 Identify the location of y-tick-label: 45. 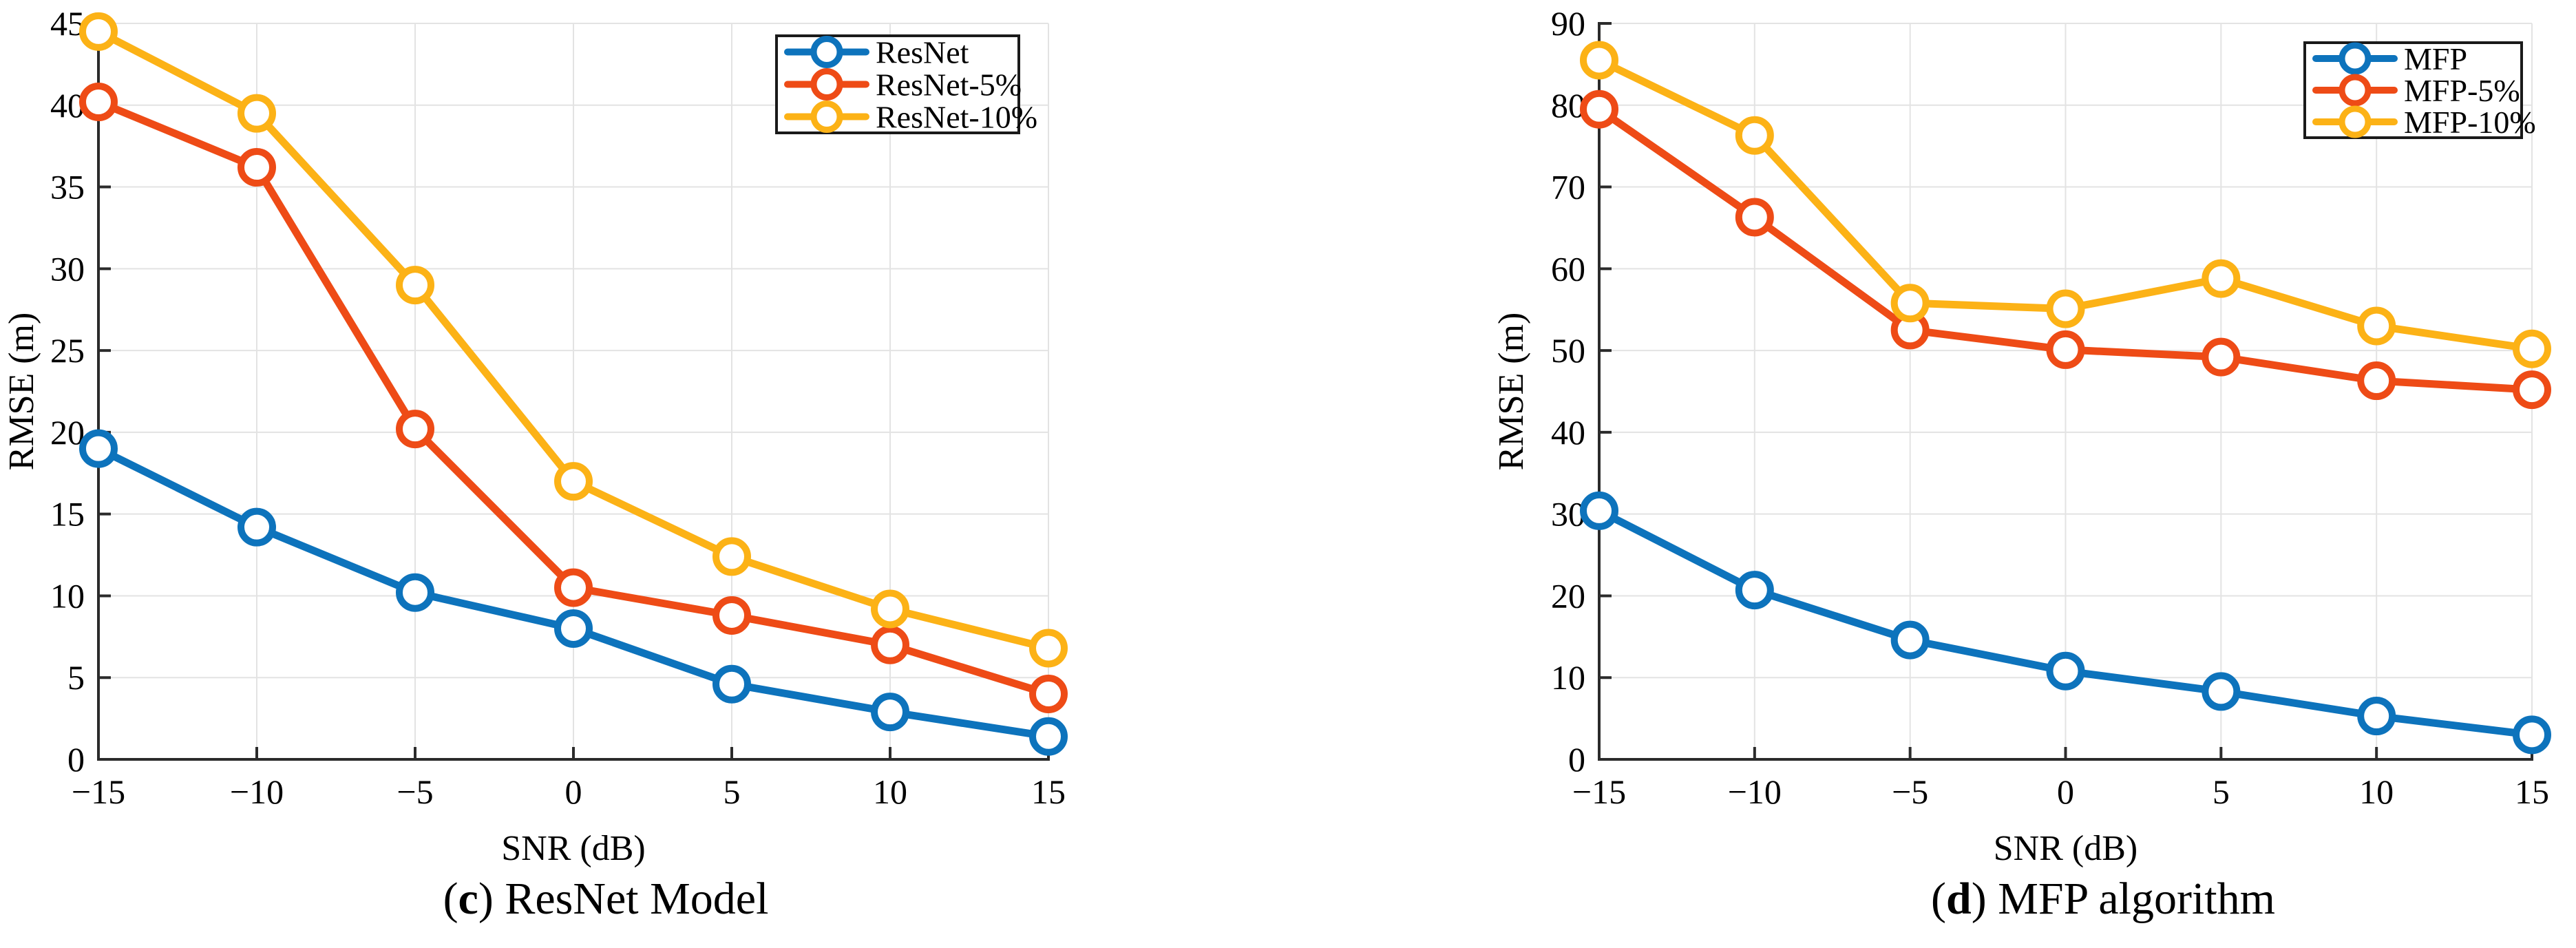
(68, 23).